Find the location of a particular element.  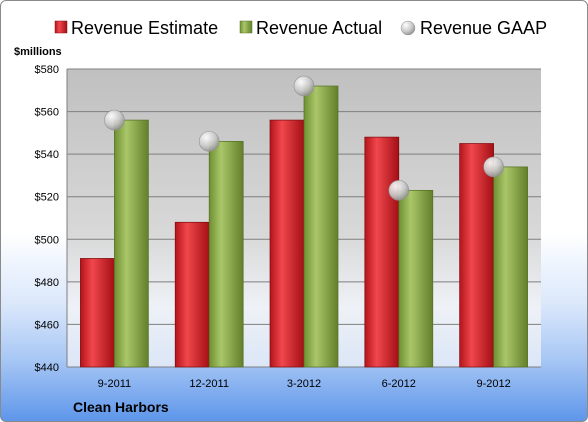

y-tick-label: $460 is located at coordinates (47, 325).